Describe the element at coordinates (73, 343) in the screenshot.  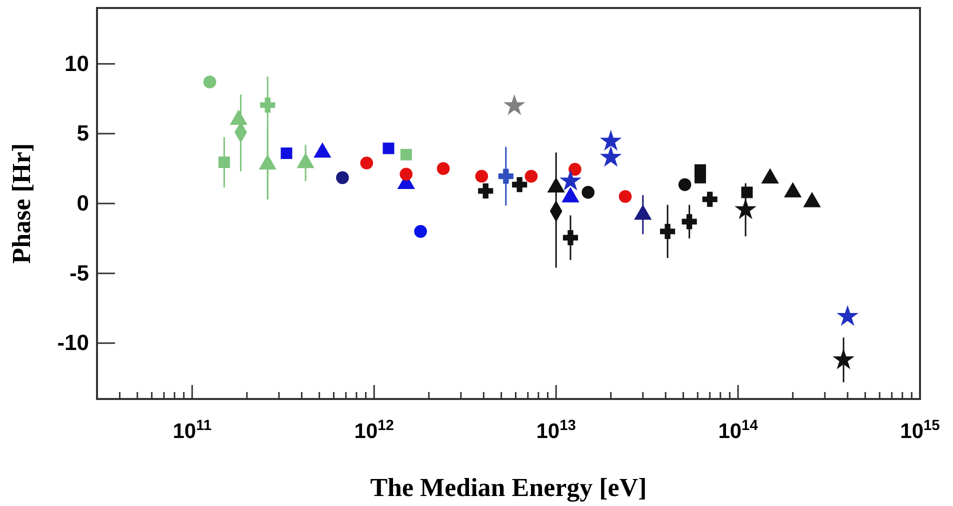
I see `y-tick-label: -10` at that location.